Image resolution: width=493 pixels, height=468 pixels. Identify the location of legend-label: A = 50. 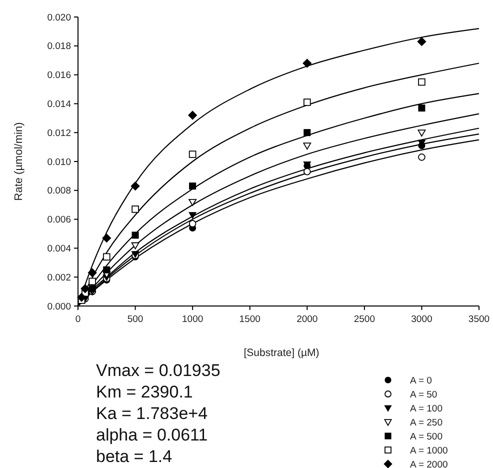
(424, 394).